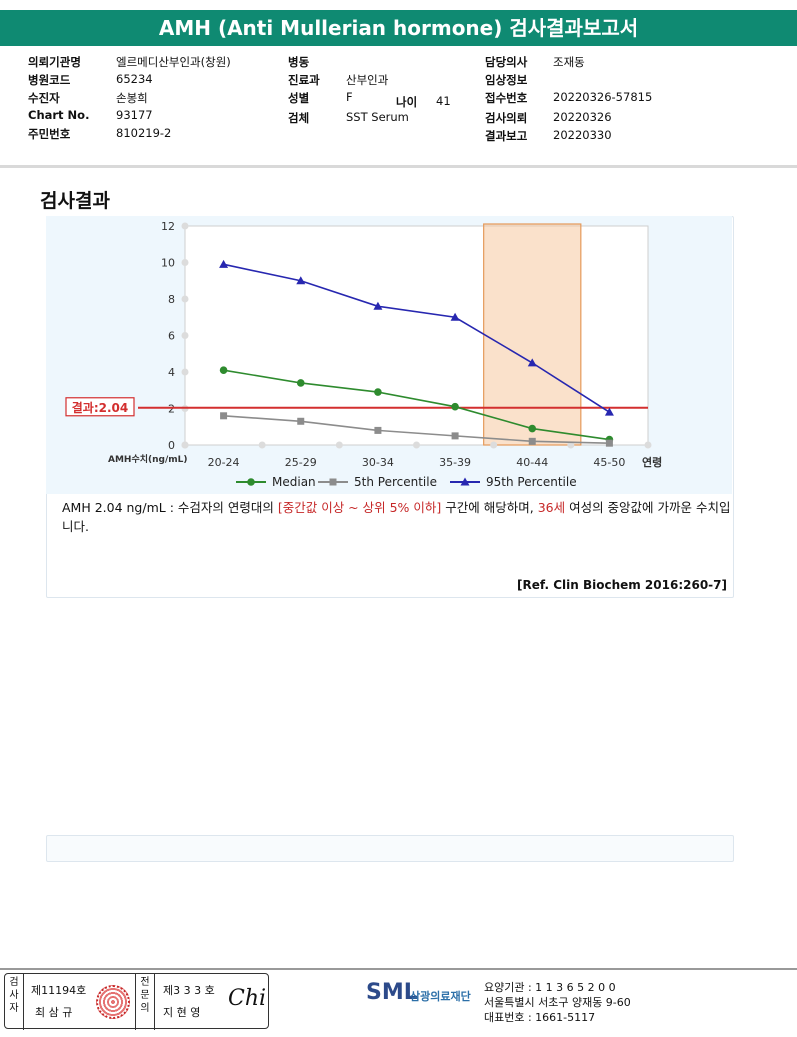 The image size is (797, 1037). What do you see at coordinates (531, 482) in the screenshot?
I see `legend-label: 95th Percentile` at bounding box center [531, 482].